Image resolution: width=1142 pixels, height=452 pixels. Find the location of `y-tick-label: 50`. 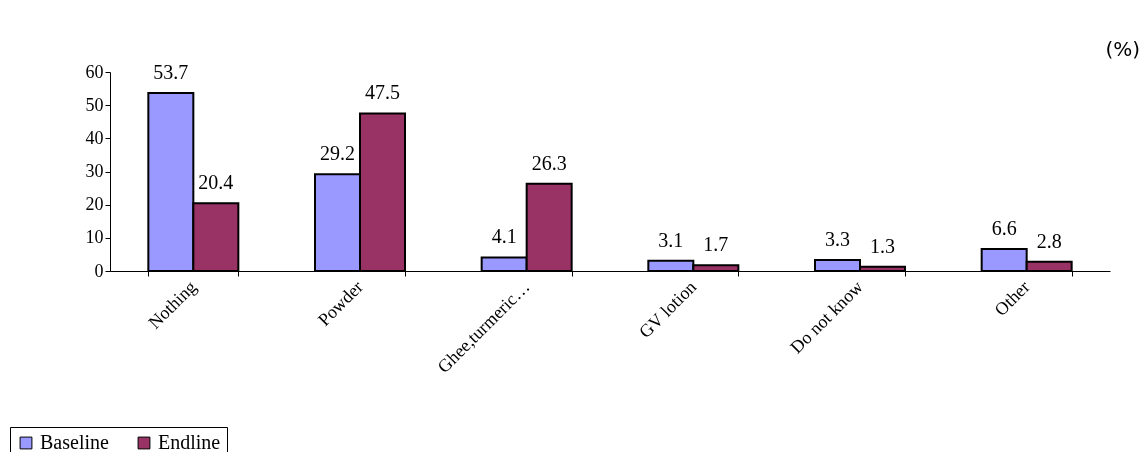

y-tick-label: 50 is located at coordinates (94, 104).